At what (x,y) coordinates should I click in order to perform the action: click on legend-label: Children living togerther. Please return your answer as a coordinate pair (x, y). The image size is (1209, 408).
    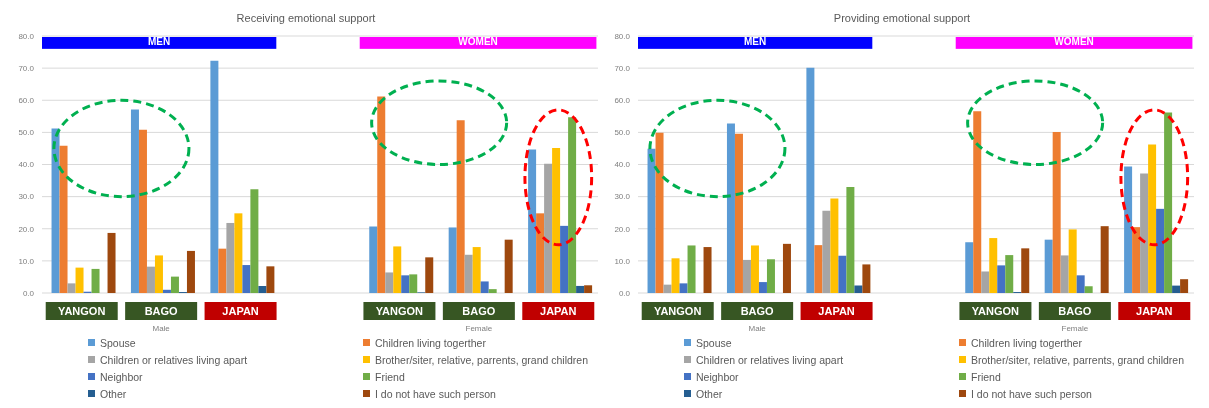
    Looking at the image, I should click on (1026, 342).